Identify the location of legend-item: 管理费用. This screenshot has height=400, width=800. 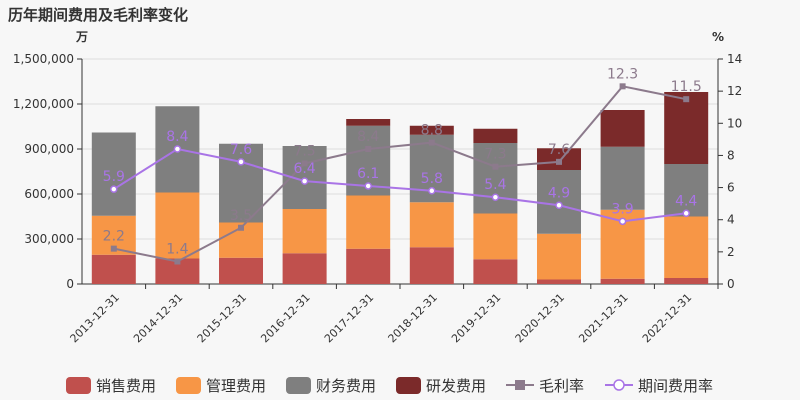
(221, 386).